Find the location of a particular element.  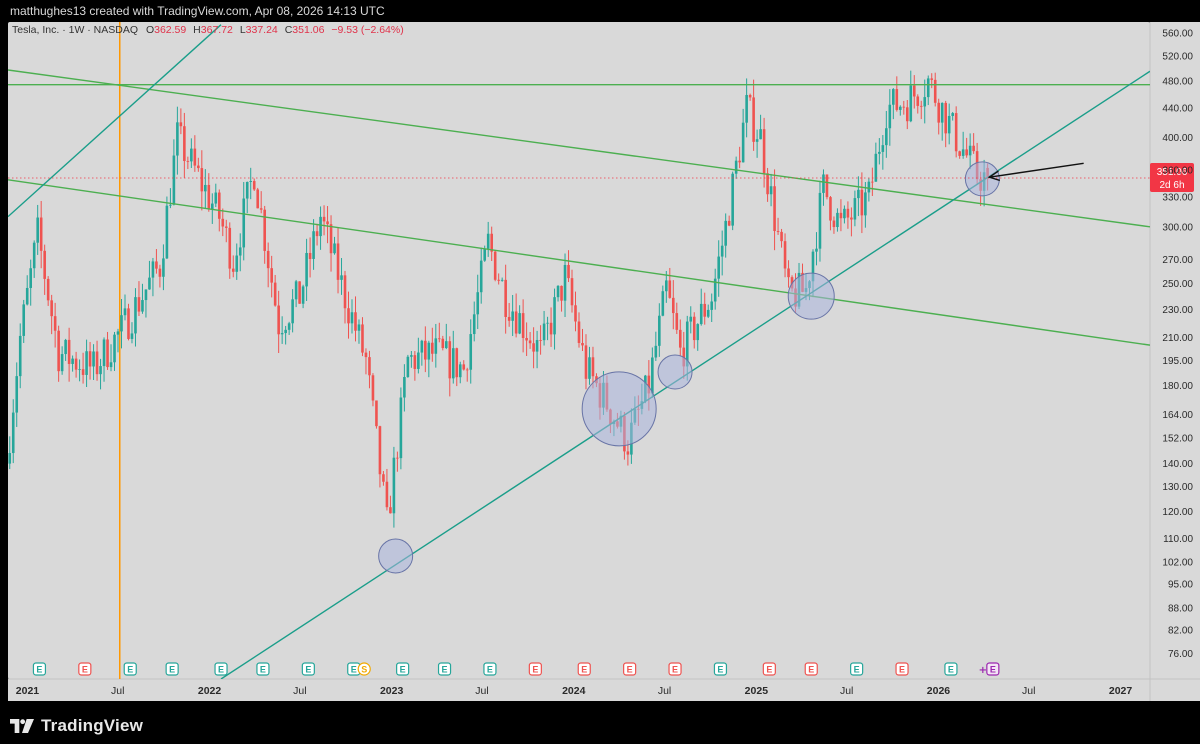

time-axis is located at coordinates (604, 690).